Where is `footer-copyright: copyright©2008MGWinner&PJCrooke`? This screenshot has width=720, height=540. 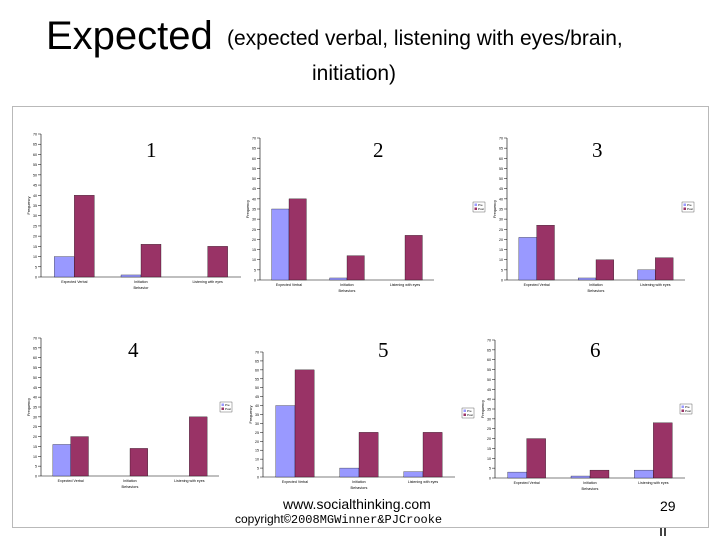
footer-copyright: copyright©2008MGWinner&PJCrooke is located at coordinates (338, 519).